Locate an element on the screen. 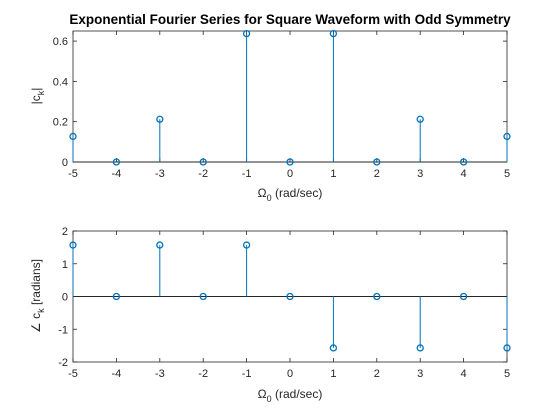  phase-y-axis-label: ∠ ck [radians] is located at coordinates (37, 296).